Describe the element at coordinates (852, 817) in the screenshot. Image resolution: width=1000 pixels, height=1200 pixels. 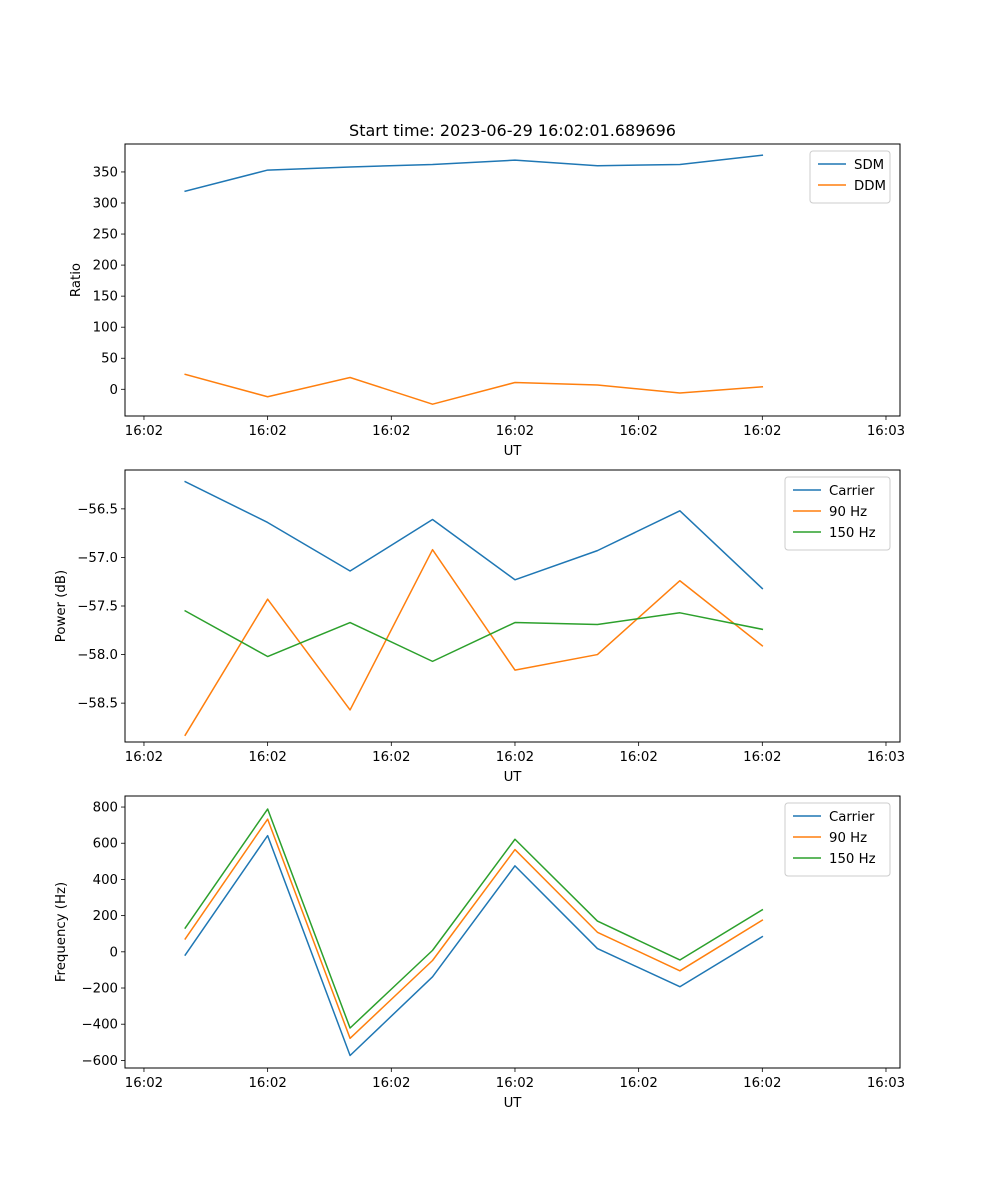
I see `legend-label: Carrier` at that location.